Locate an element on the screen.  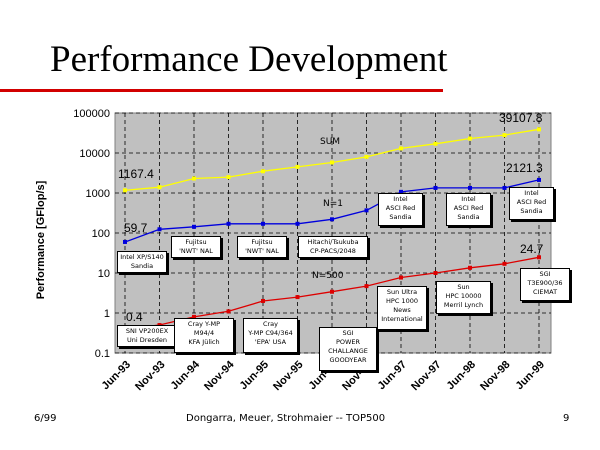
machine-annotation: Sun HPC 10000 Merril Lynch is located at coordinates (463, 297).